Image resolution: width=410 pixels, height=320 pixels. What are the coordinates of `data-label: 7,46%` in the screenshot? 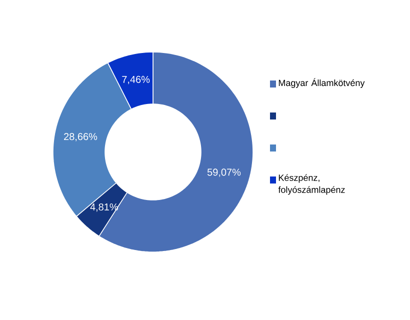 It's located at (136, 80).